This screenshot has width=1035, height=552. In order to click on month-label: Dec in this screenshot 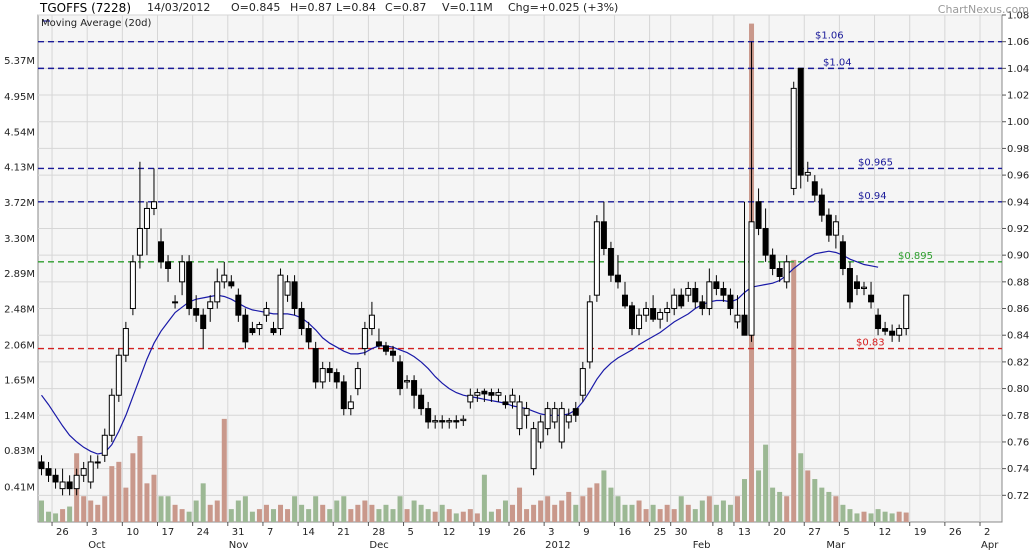, I will do `click(378, 545)`.